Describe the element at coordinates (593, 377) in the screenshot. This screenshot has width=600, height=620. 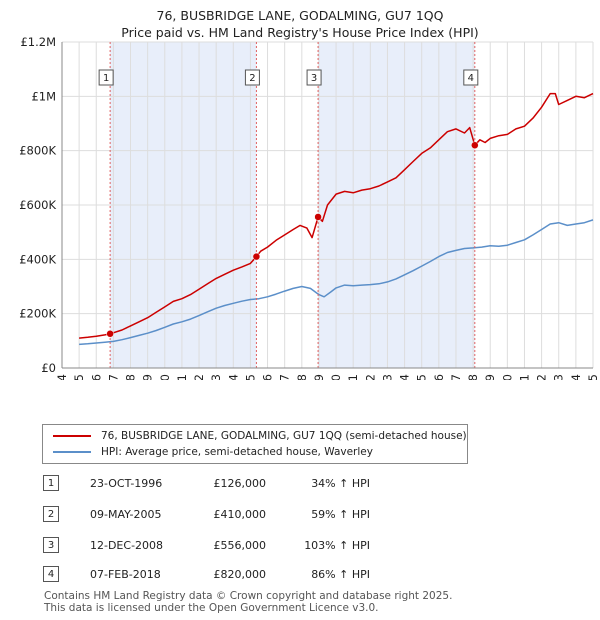
I see `x-tick-label: 2025` at that location.